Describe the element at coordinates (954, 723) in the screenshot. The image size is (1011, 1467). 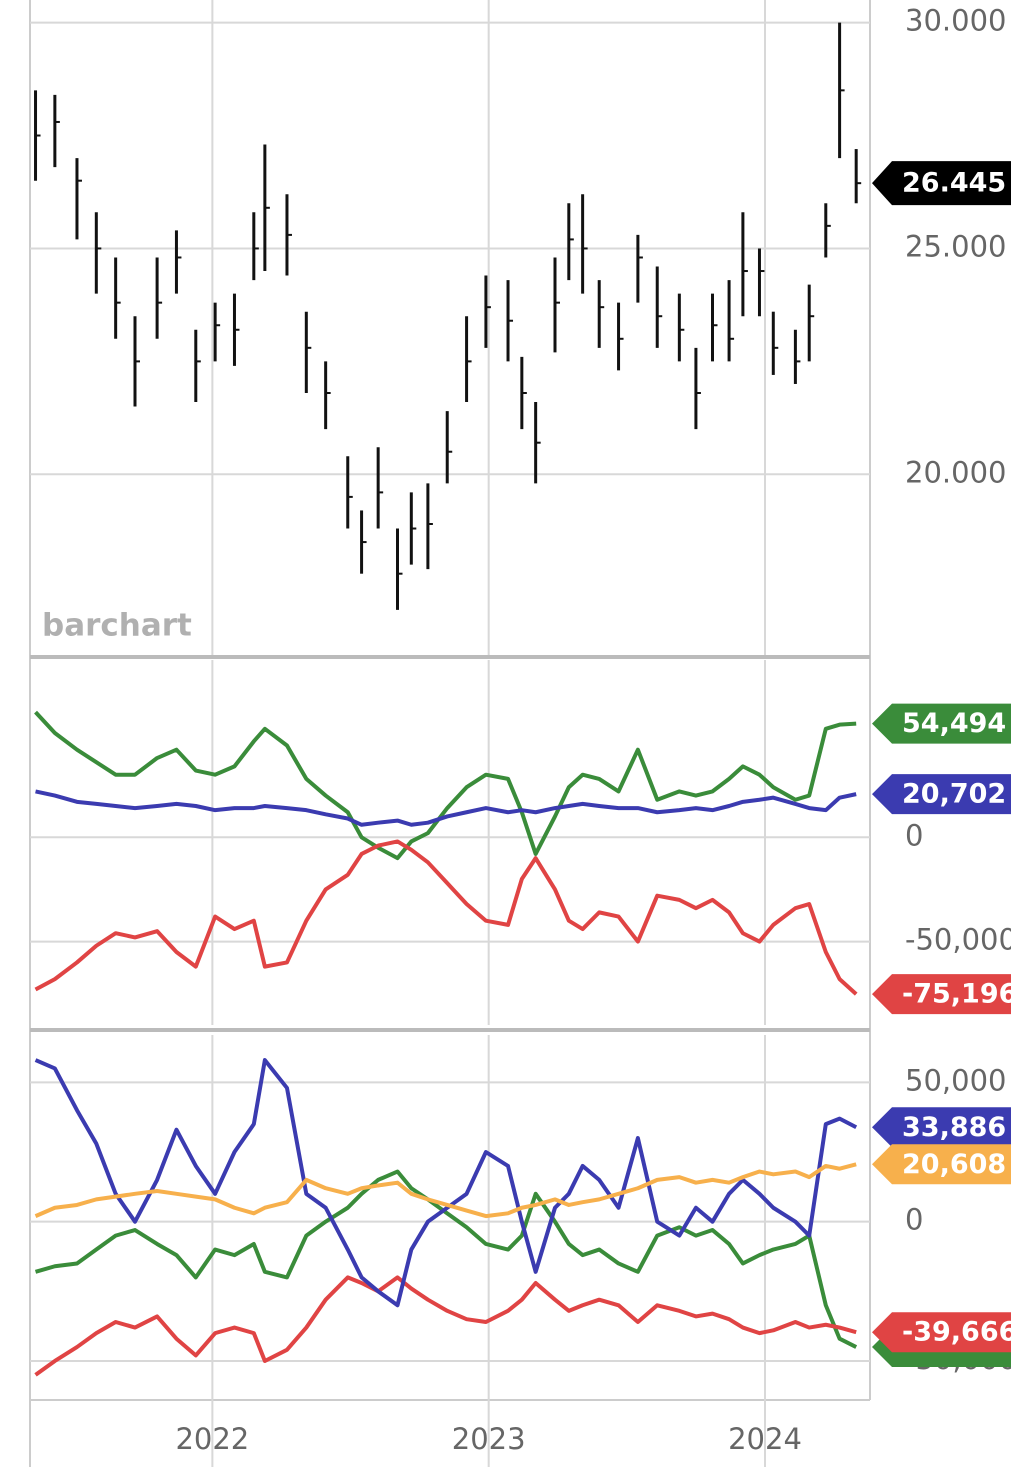
I see `value-badge-label: 54,494` at that location.